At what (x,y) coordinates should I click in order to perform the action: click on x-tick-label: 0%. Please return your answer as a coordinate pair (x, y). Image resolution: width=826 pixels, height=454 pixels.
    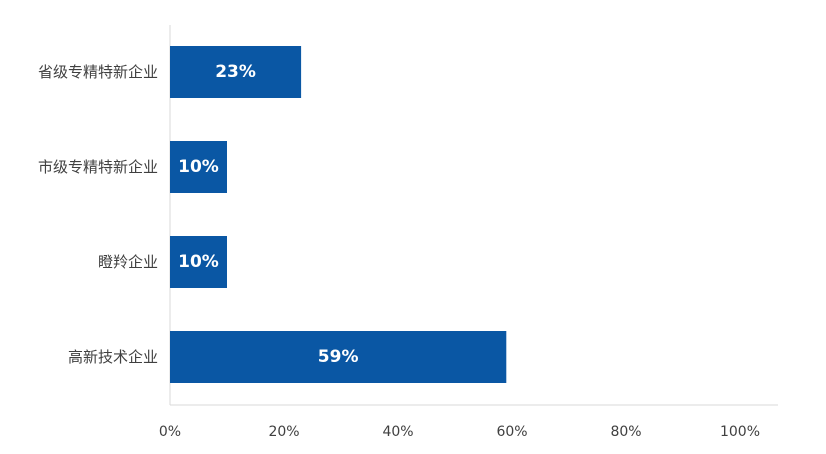
    Looking at the image, I should click on (170, 432).